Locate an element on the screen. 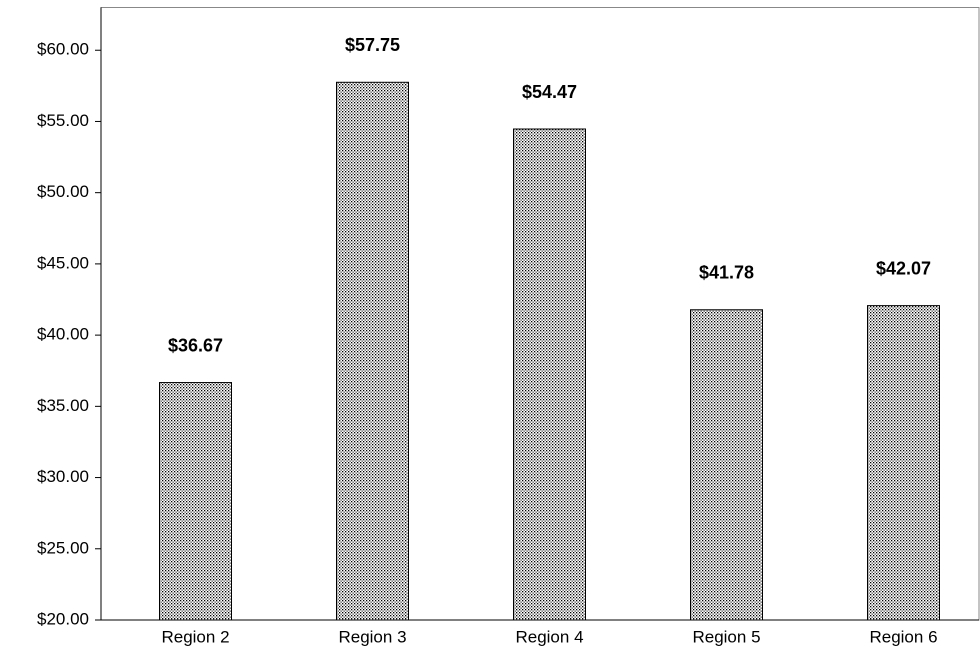 This screenshot has width=980, height=652. y-tick-label: $35.00 is located at coordinates (63, 405).